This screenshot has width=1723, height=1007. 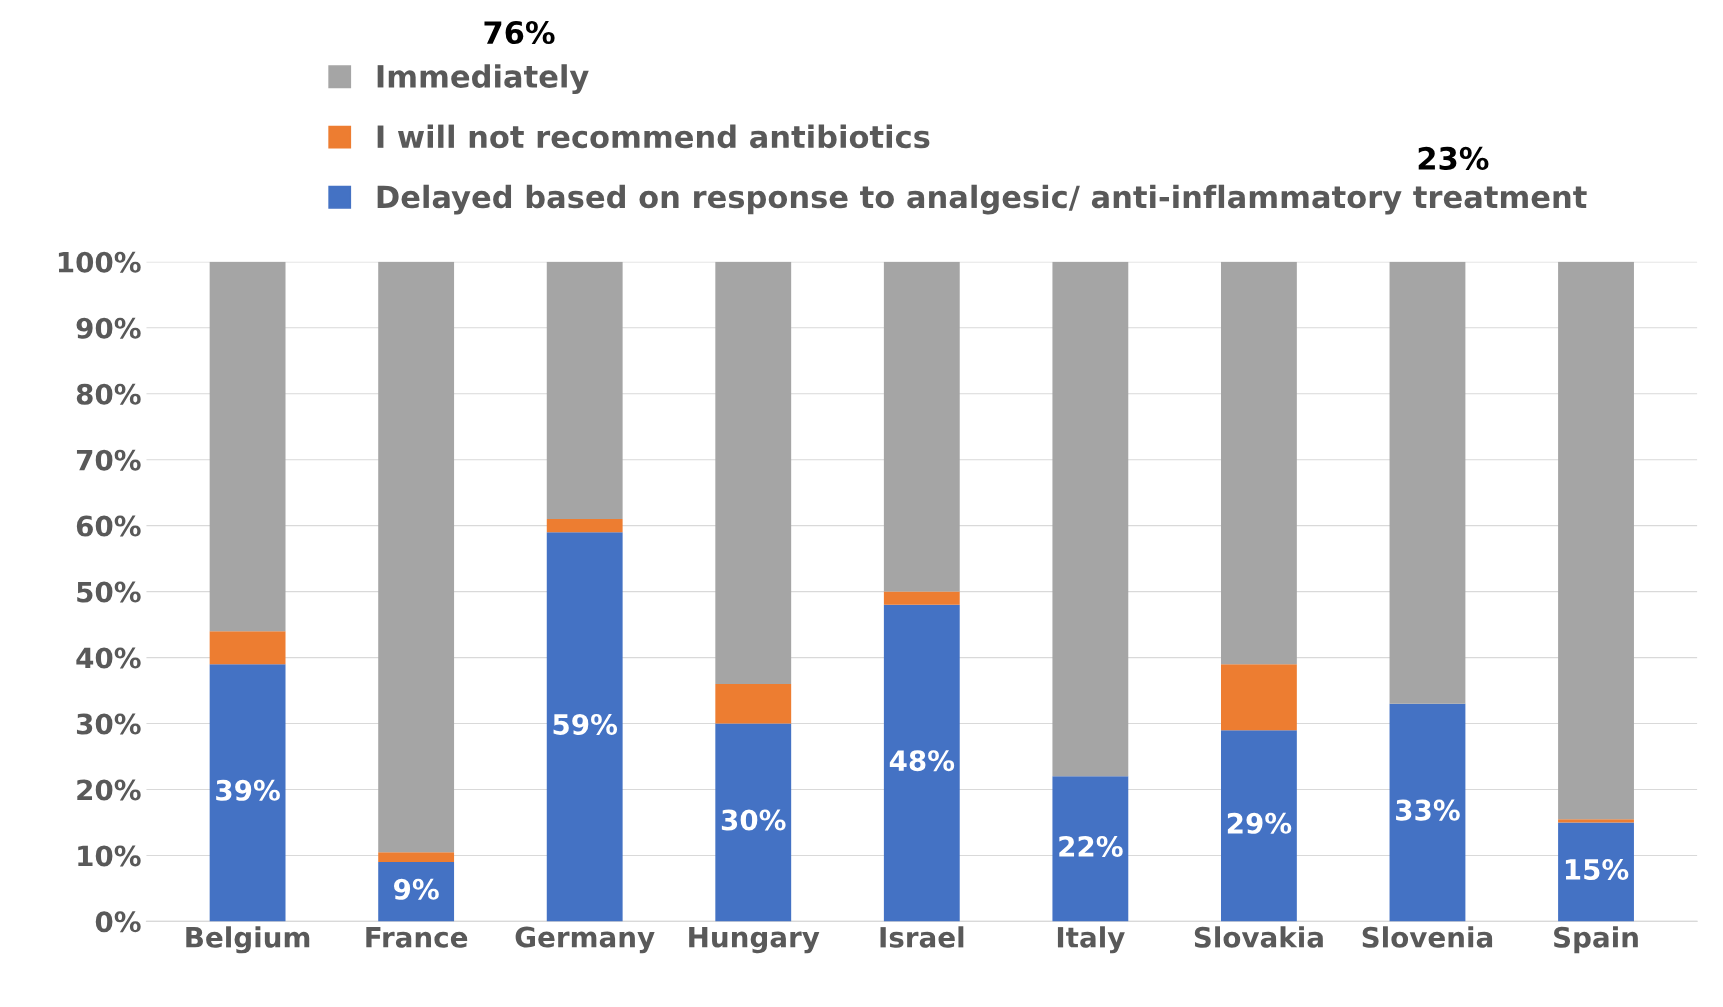 What do you see at coordinates (754, 940) in the screenshot?
I see `x-tick-label: Hungary` at bounding box center [754, 940].